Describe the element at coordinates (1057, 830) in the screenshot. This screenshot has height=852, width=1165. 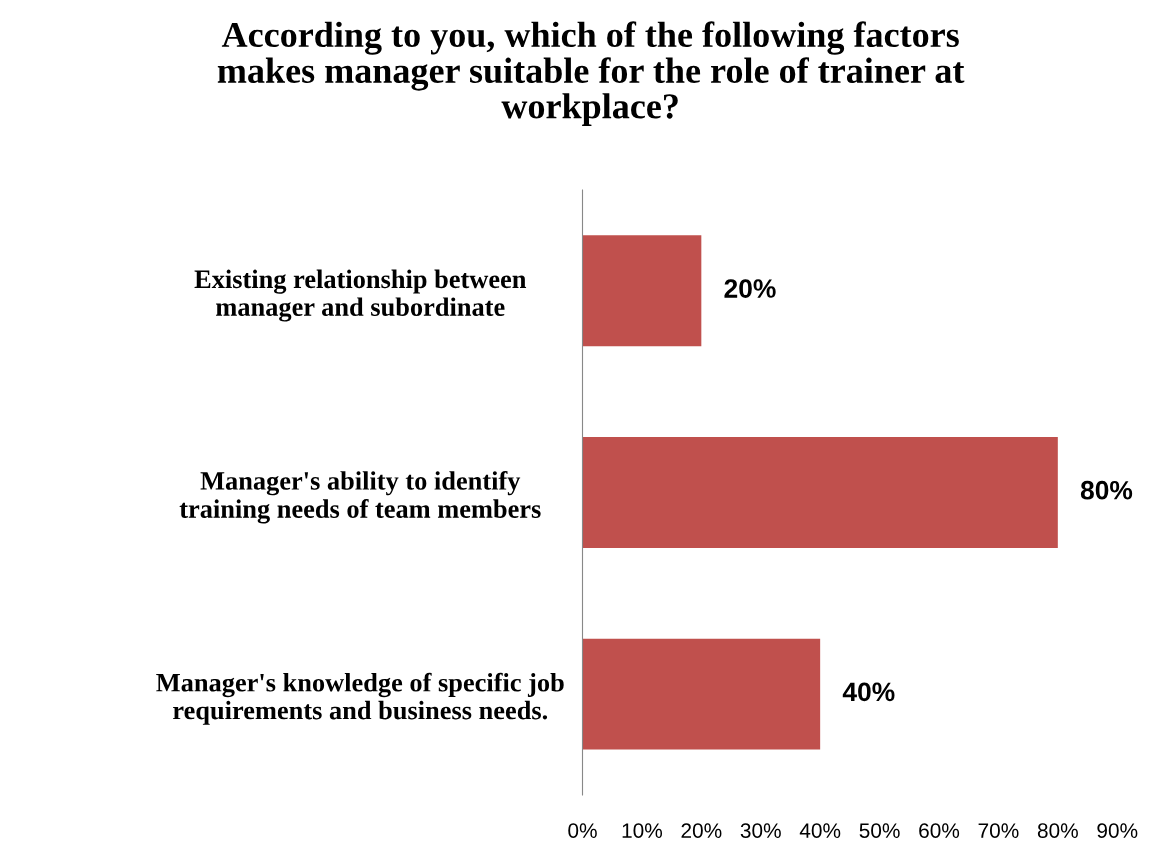
I see `x-tick-label: 80%` at that location.